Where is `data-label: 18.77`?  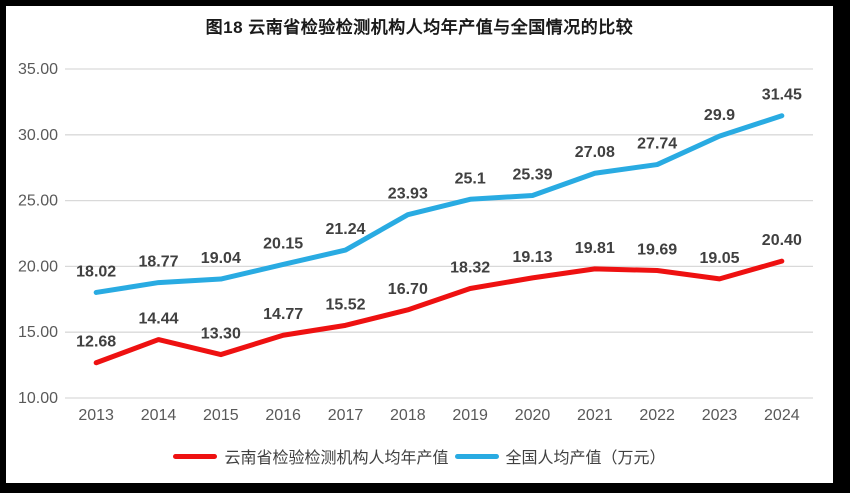 data-label: 18.77 is located at coordinates (158, 262).